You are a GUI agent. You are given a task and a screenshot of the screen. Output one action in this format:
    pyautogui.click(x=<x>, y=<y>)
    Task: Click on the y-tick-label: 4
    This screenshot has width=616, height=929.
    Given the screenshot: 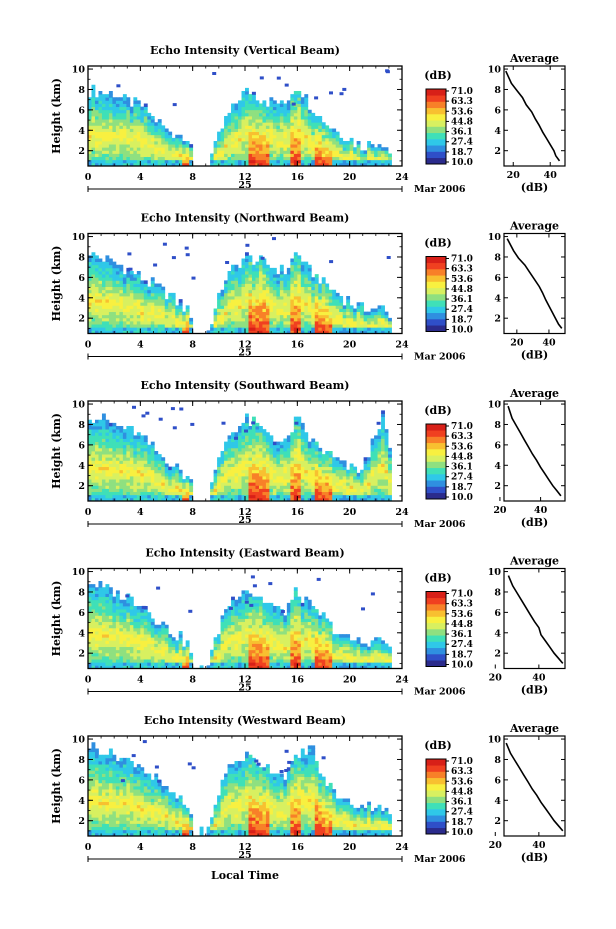 What is the action you would take?
    pyautogui.click(x=81, y=298)
    